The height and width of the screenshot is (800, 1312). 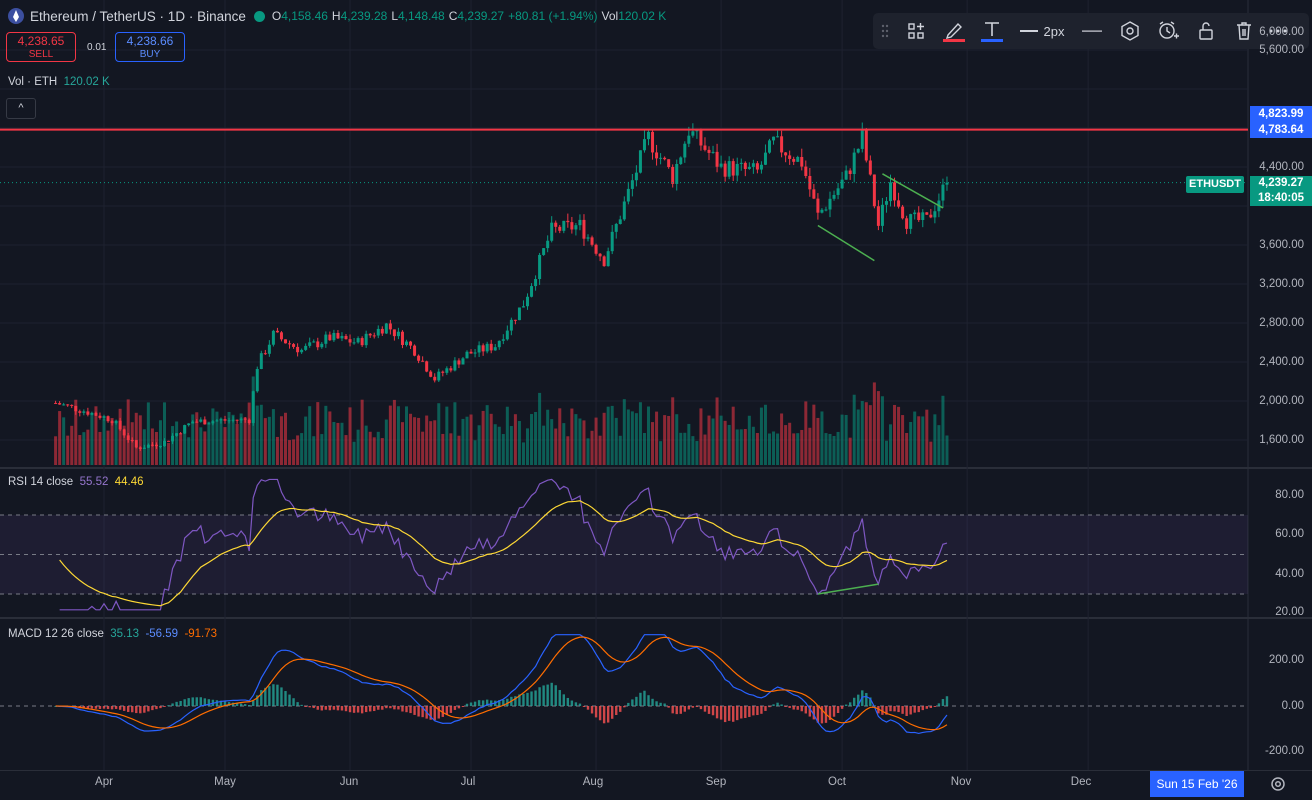 What do you see at coordinates (1281, 198) in the screenshot?
I see `countdown-tag: 18:40:05` at bounding box center [1281, 198].